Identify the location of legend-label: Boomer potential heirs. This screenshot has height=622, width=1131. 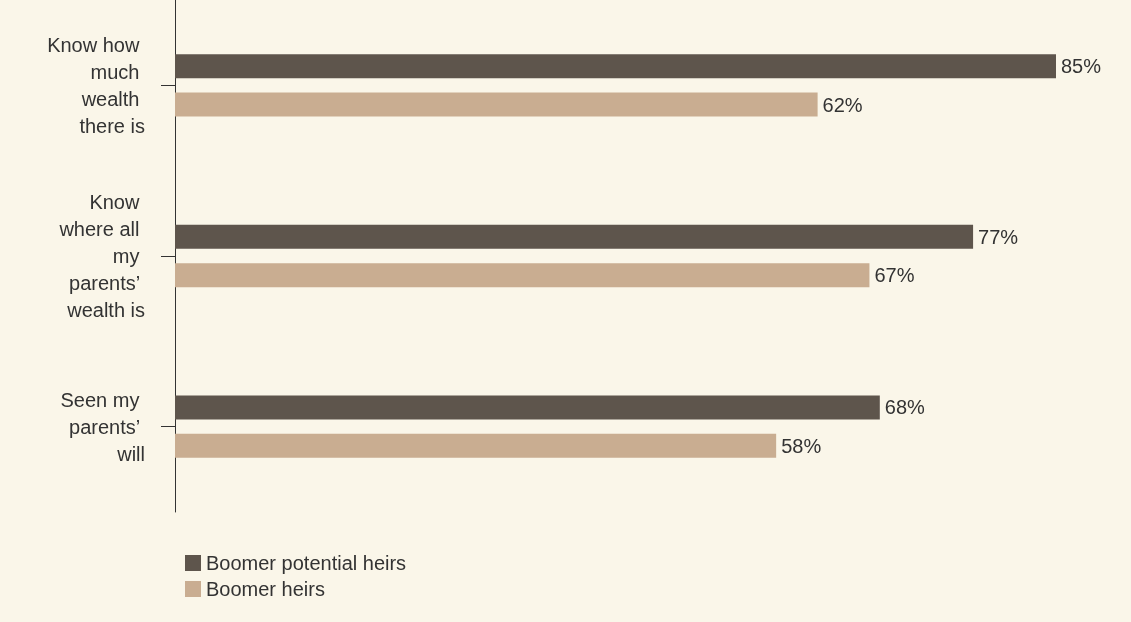
(306, 563).